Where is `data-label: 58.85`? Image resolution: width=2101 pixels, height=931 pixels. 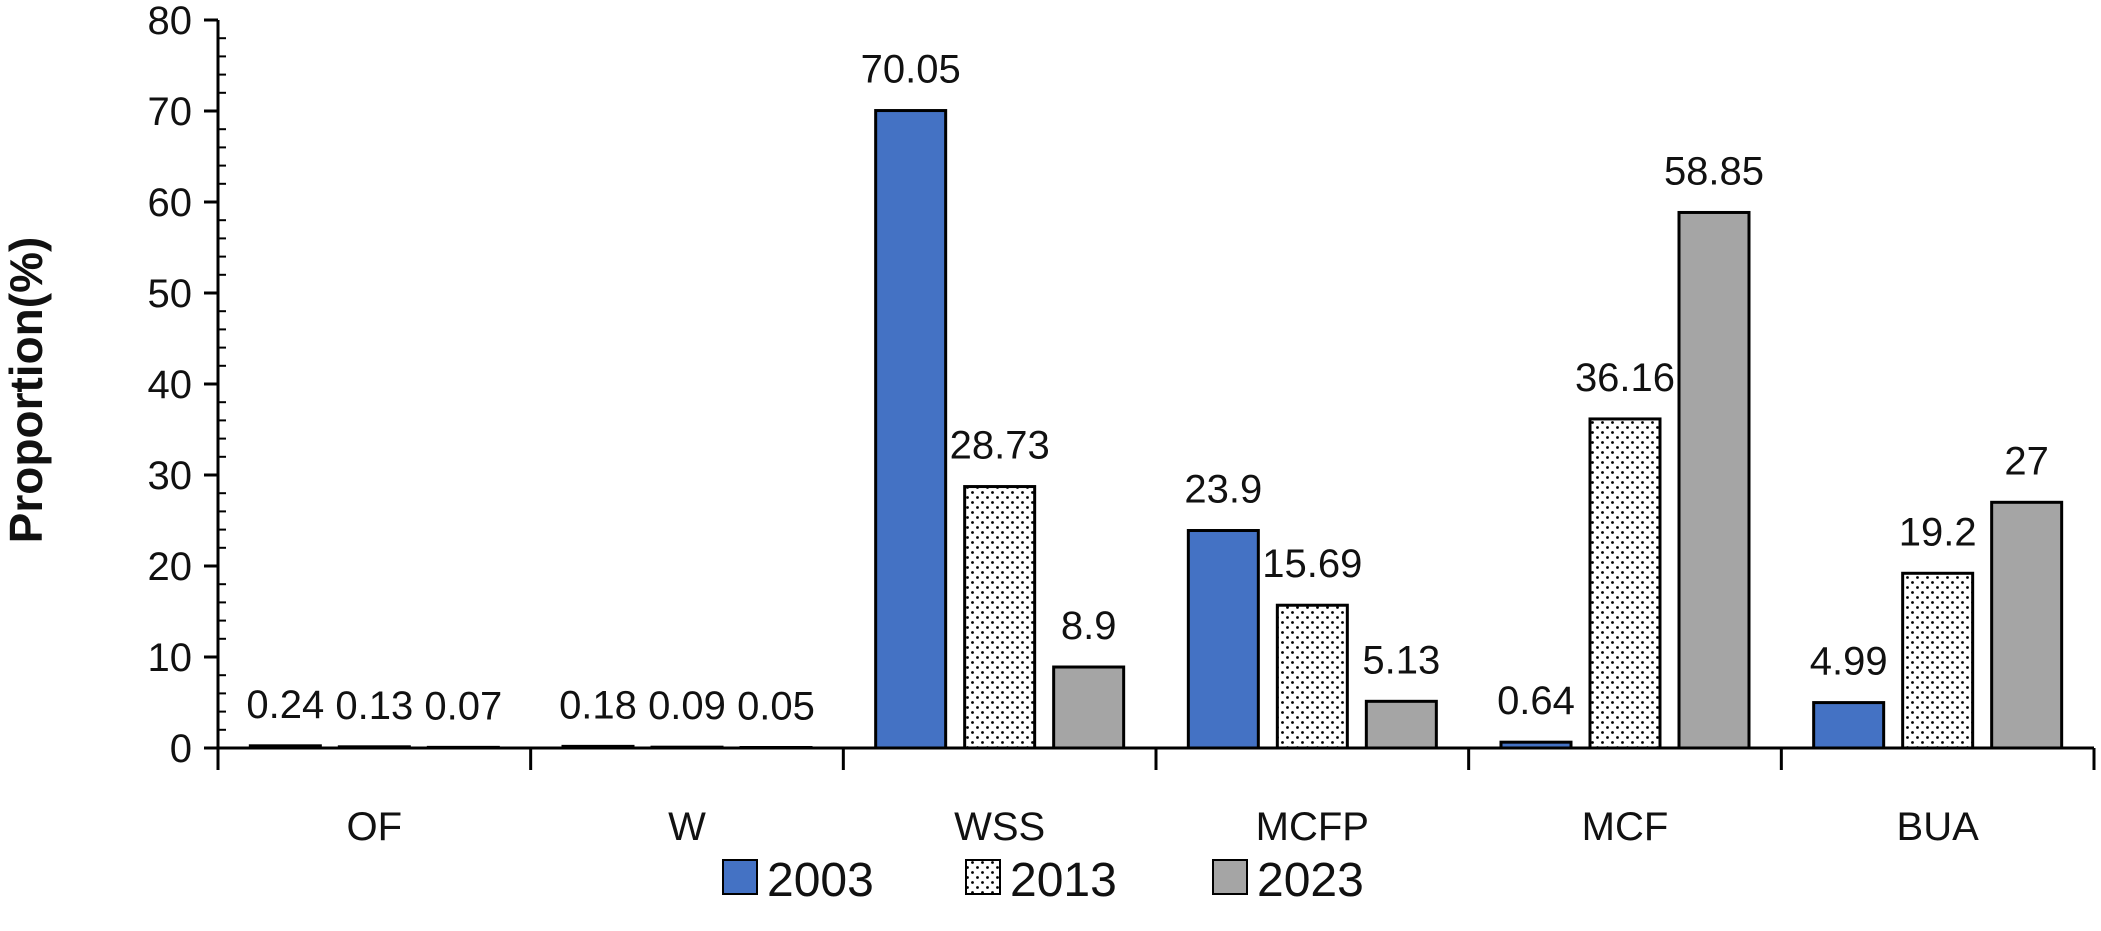 data-label: 58.85 is located at coordinates (1714, 171).